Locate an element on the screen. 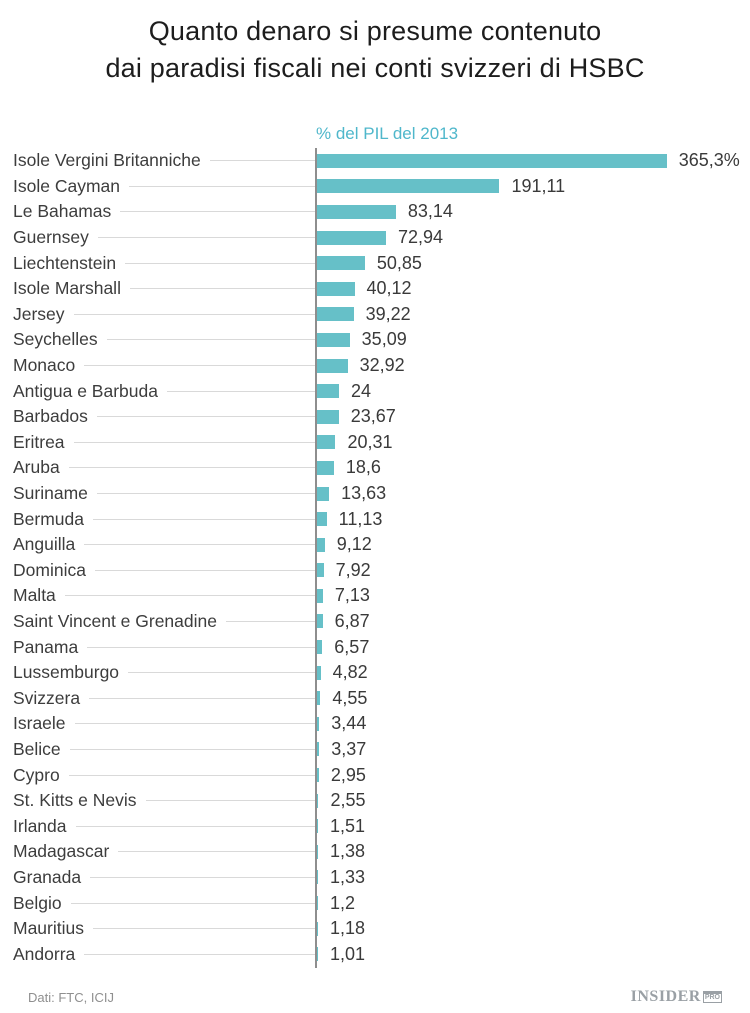  chart-row: Isole Marshall 40,12 is located at coordinates (375, 289).